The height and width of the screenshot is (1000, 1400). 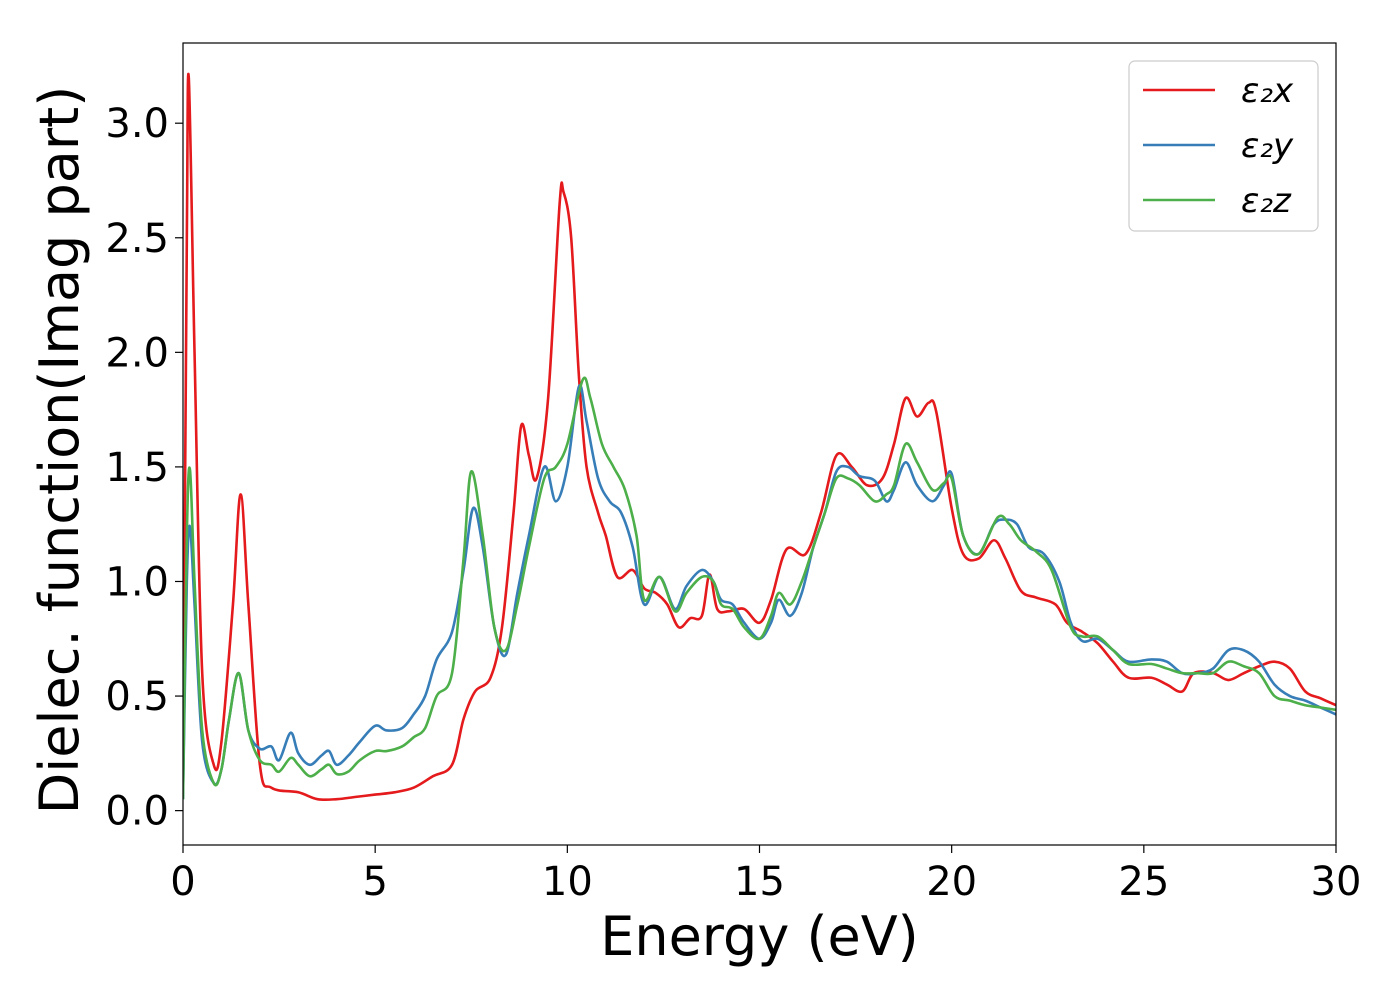 I want to click on x-tick-label: 0, so click(x=182, y=882).